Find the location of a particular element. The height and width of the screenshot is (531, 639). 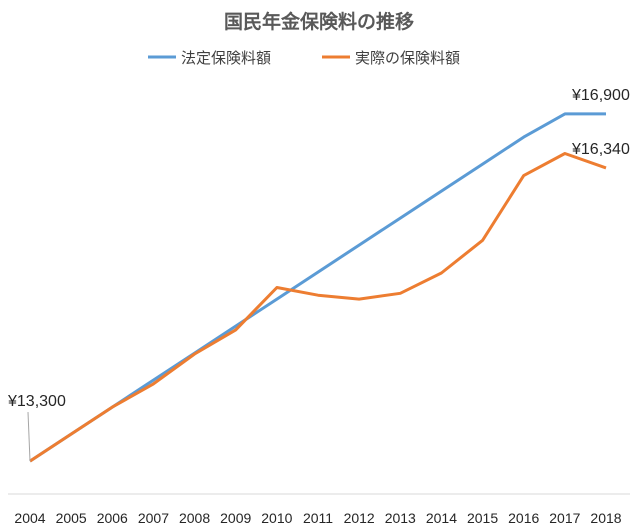

chart-title: 国民年金保険料の推移 is located at coordinates (319, 21).